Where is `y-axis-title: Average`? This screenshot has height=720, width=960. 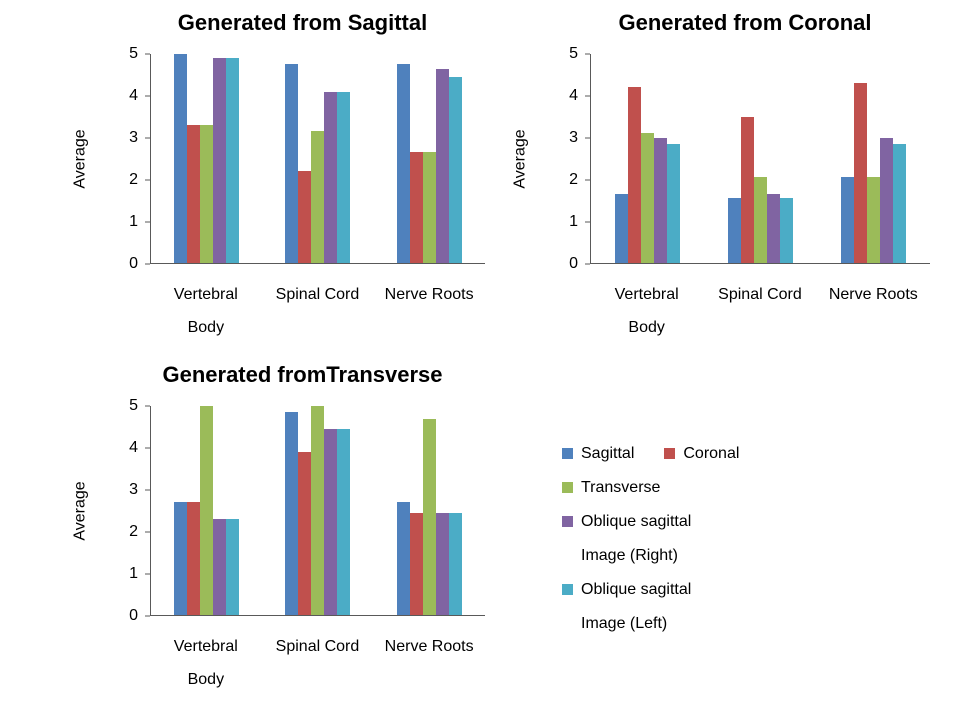 y-axis-title: Average is located at coordinates (521, 159).